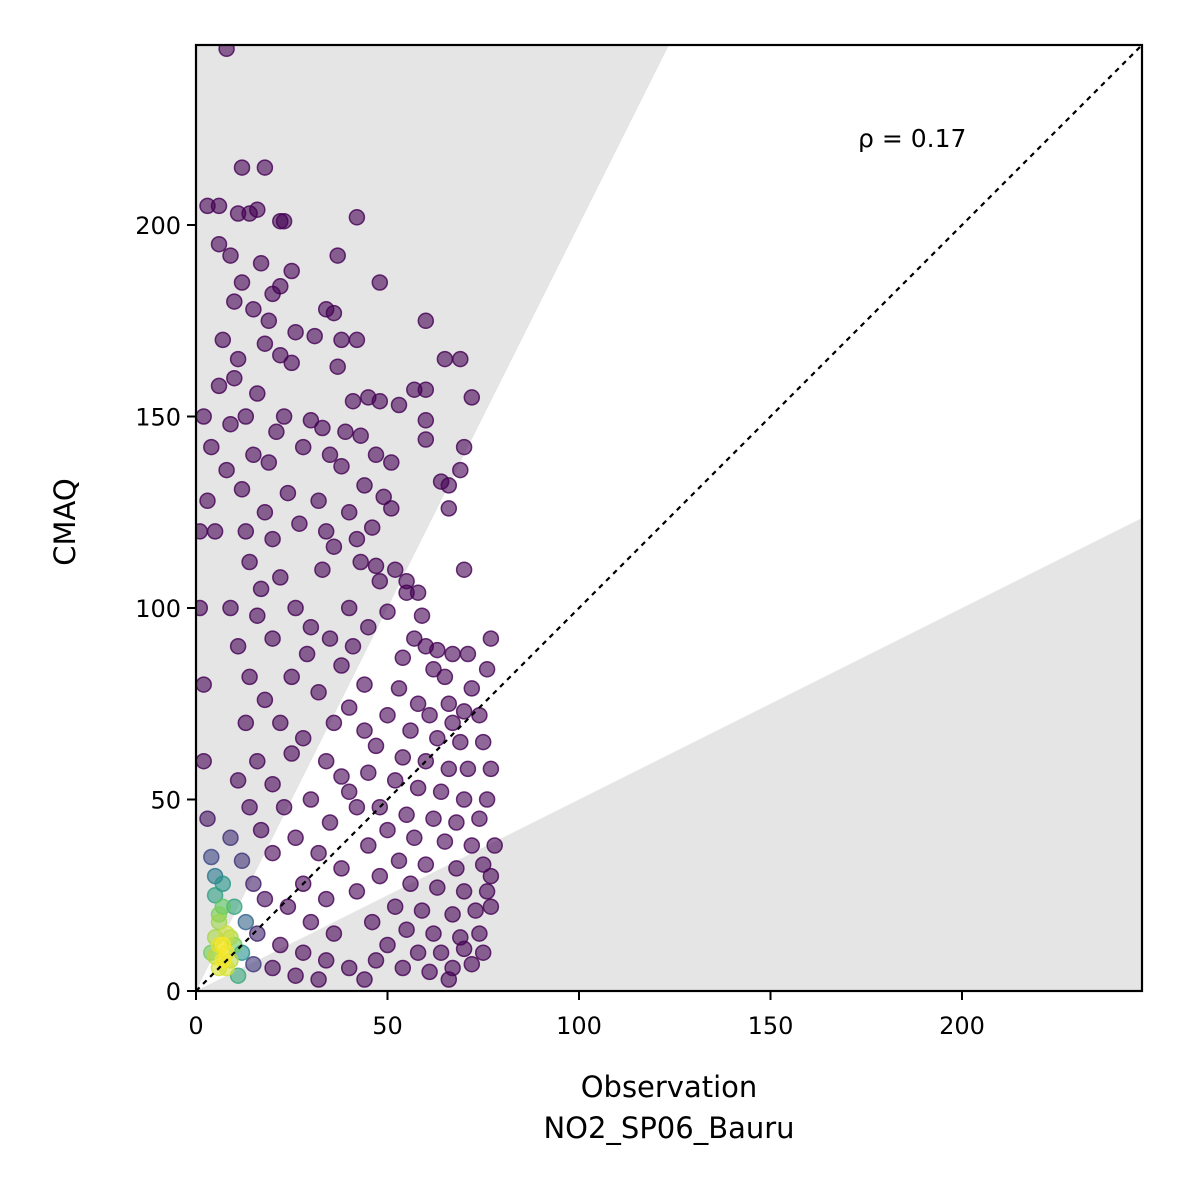 This screenshot has width=1200, height=1200. I want to click on y-tick-label: 0, so click(173, 992).